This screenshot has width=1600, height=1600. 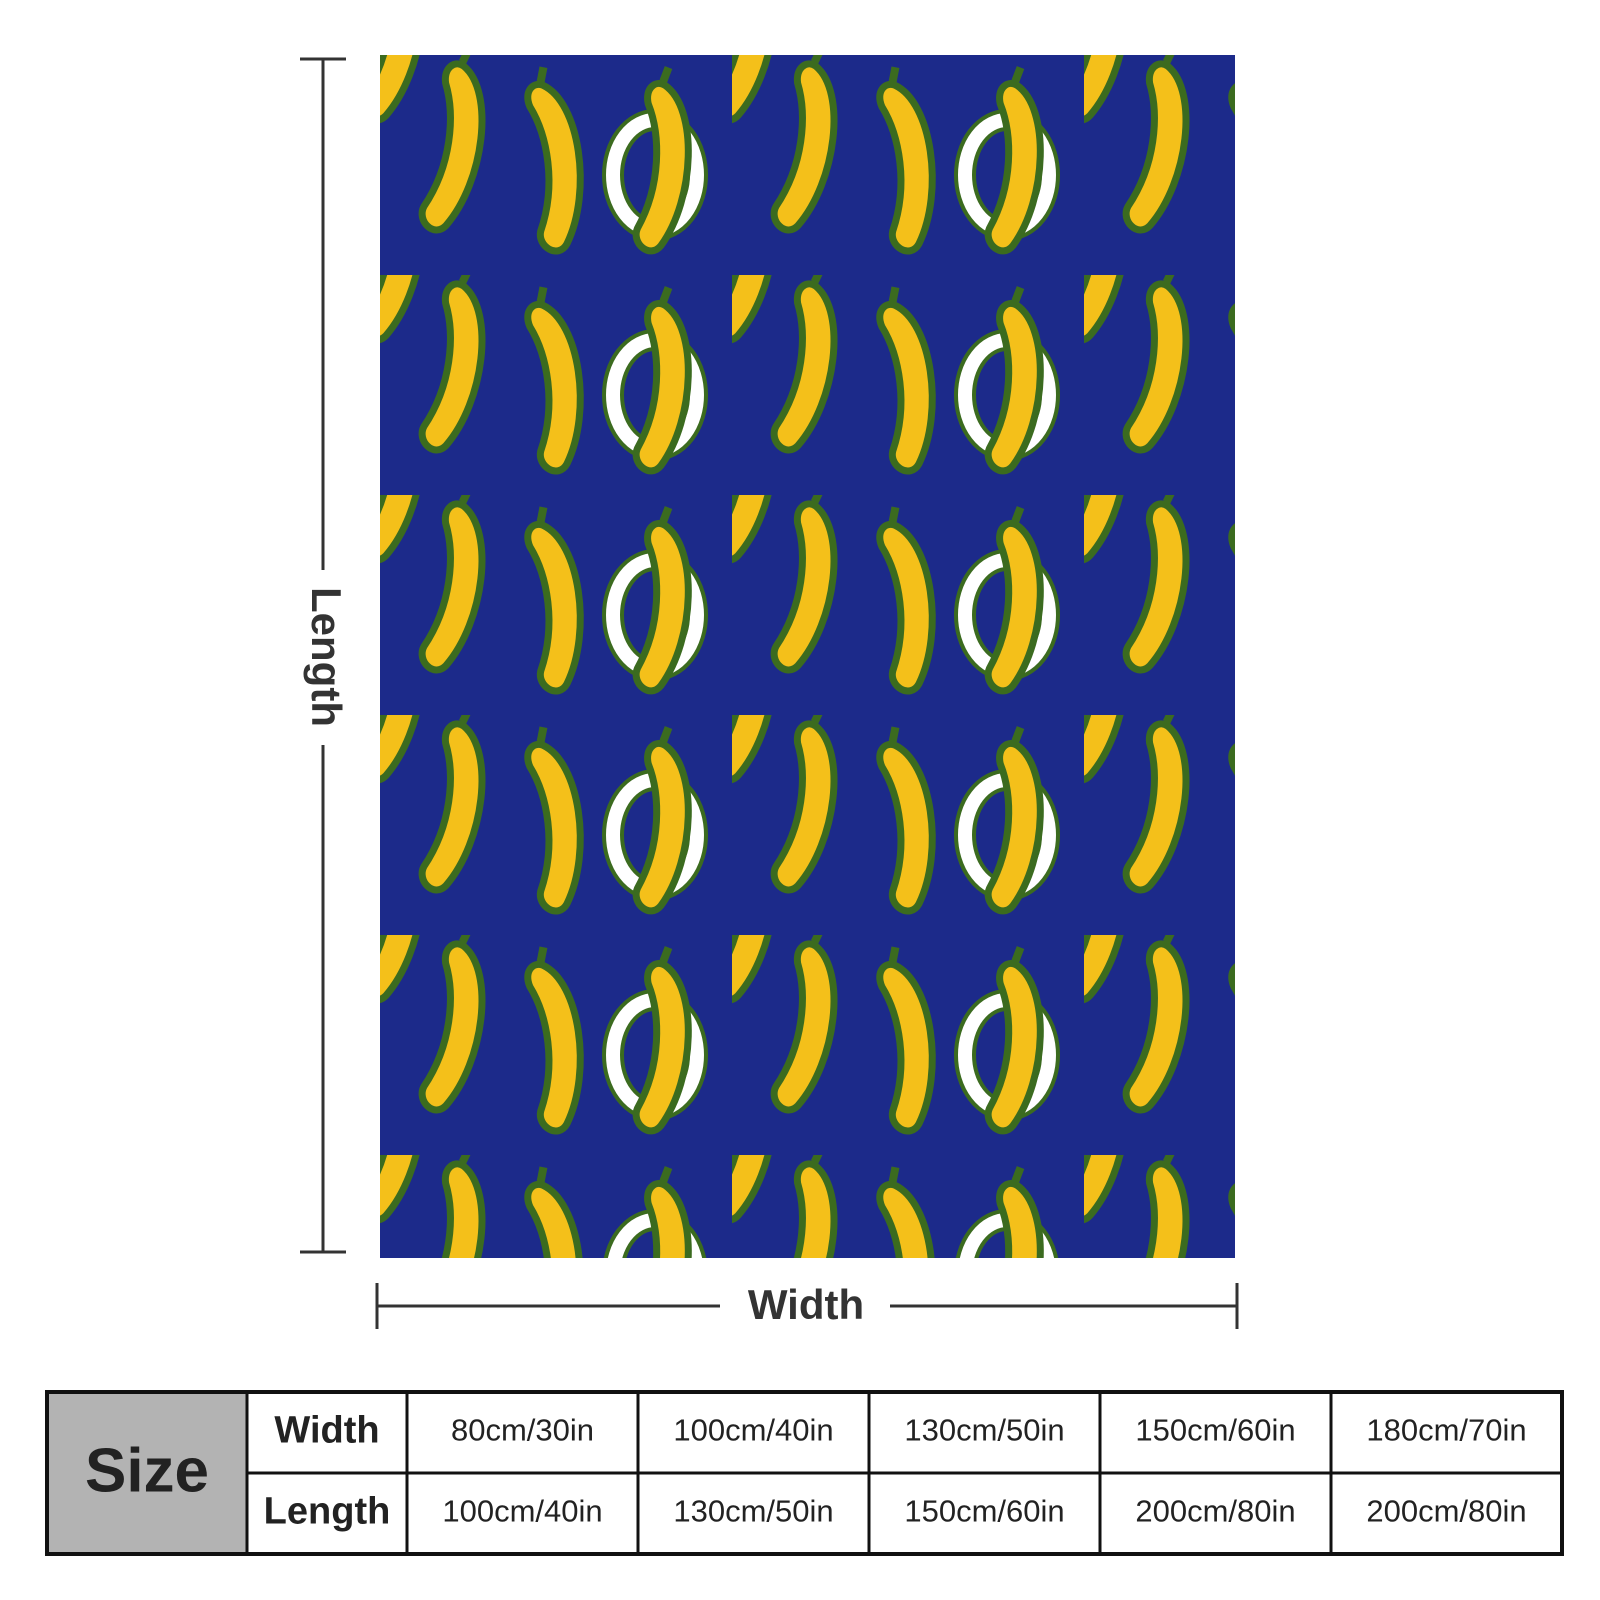 What do you see at coordinates (1446, 1430) in the screenshot?
I see `size-value: 180cm/70in` at bounding box center [1446, 1430].